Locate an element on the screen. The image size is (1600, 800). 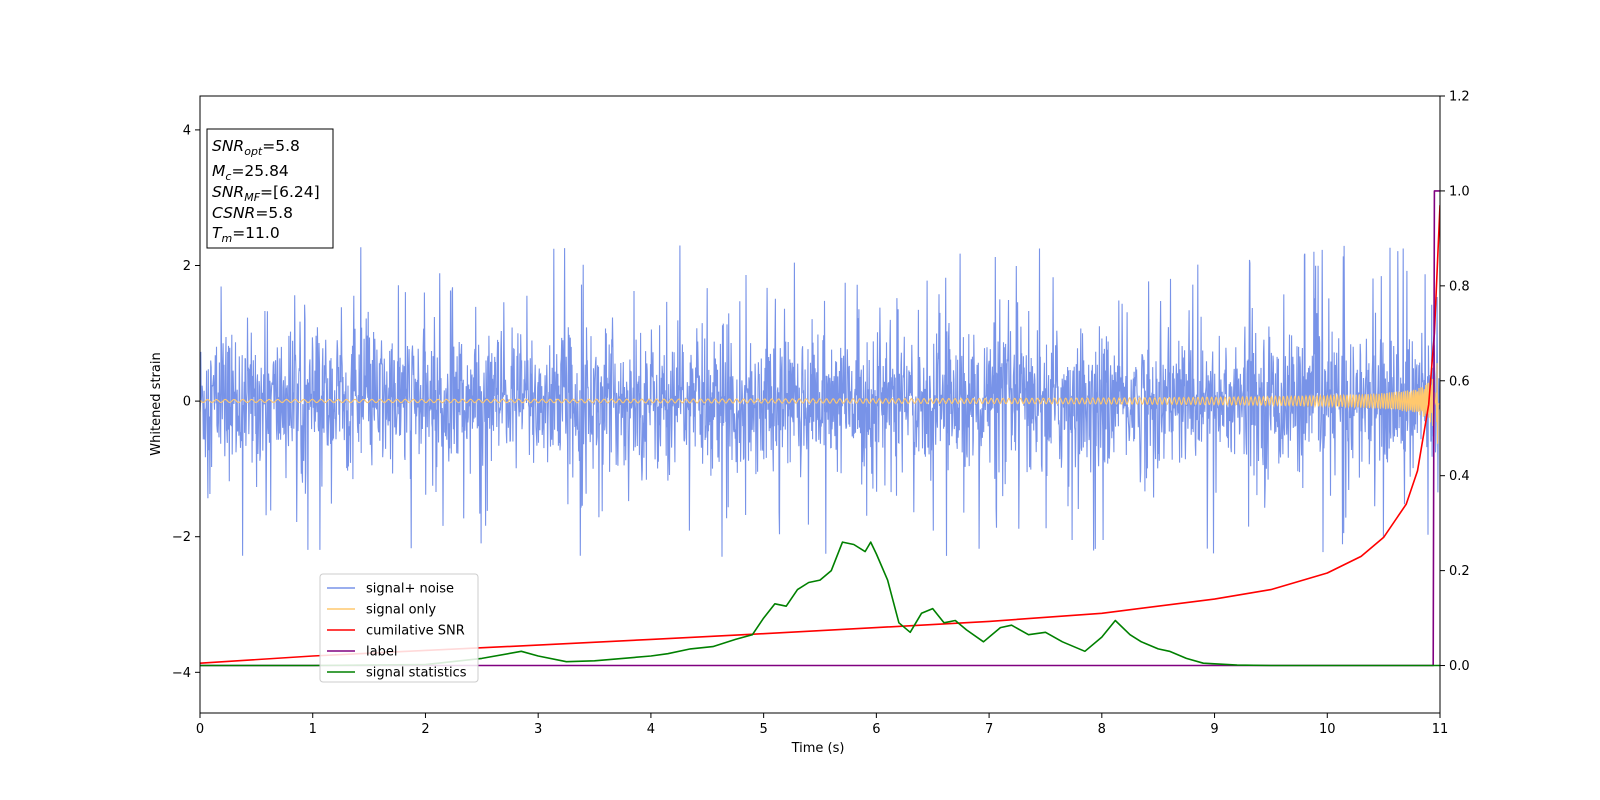
y-right-tick-label: 1.0 is located at coordinates (1459, 191).